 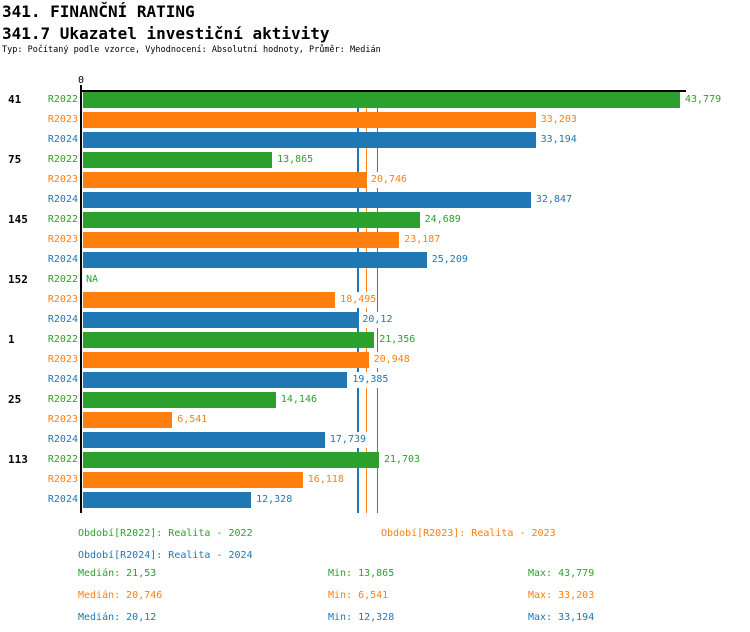 I want to click on series-label-75-R2024: R2024, so click(x=62, y=199).